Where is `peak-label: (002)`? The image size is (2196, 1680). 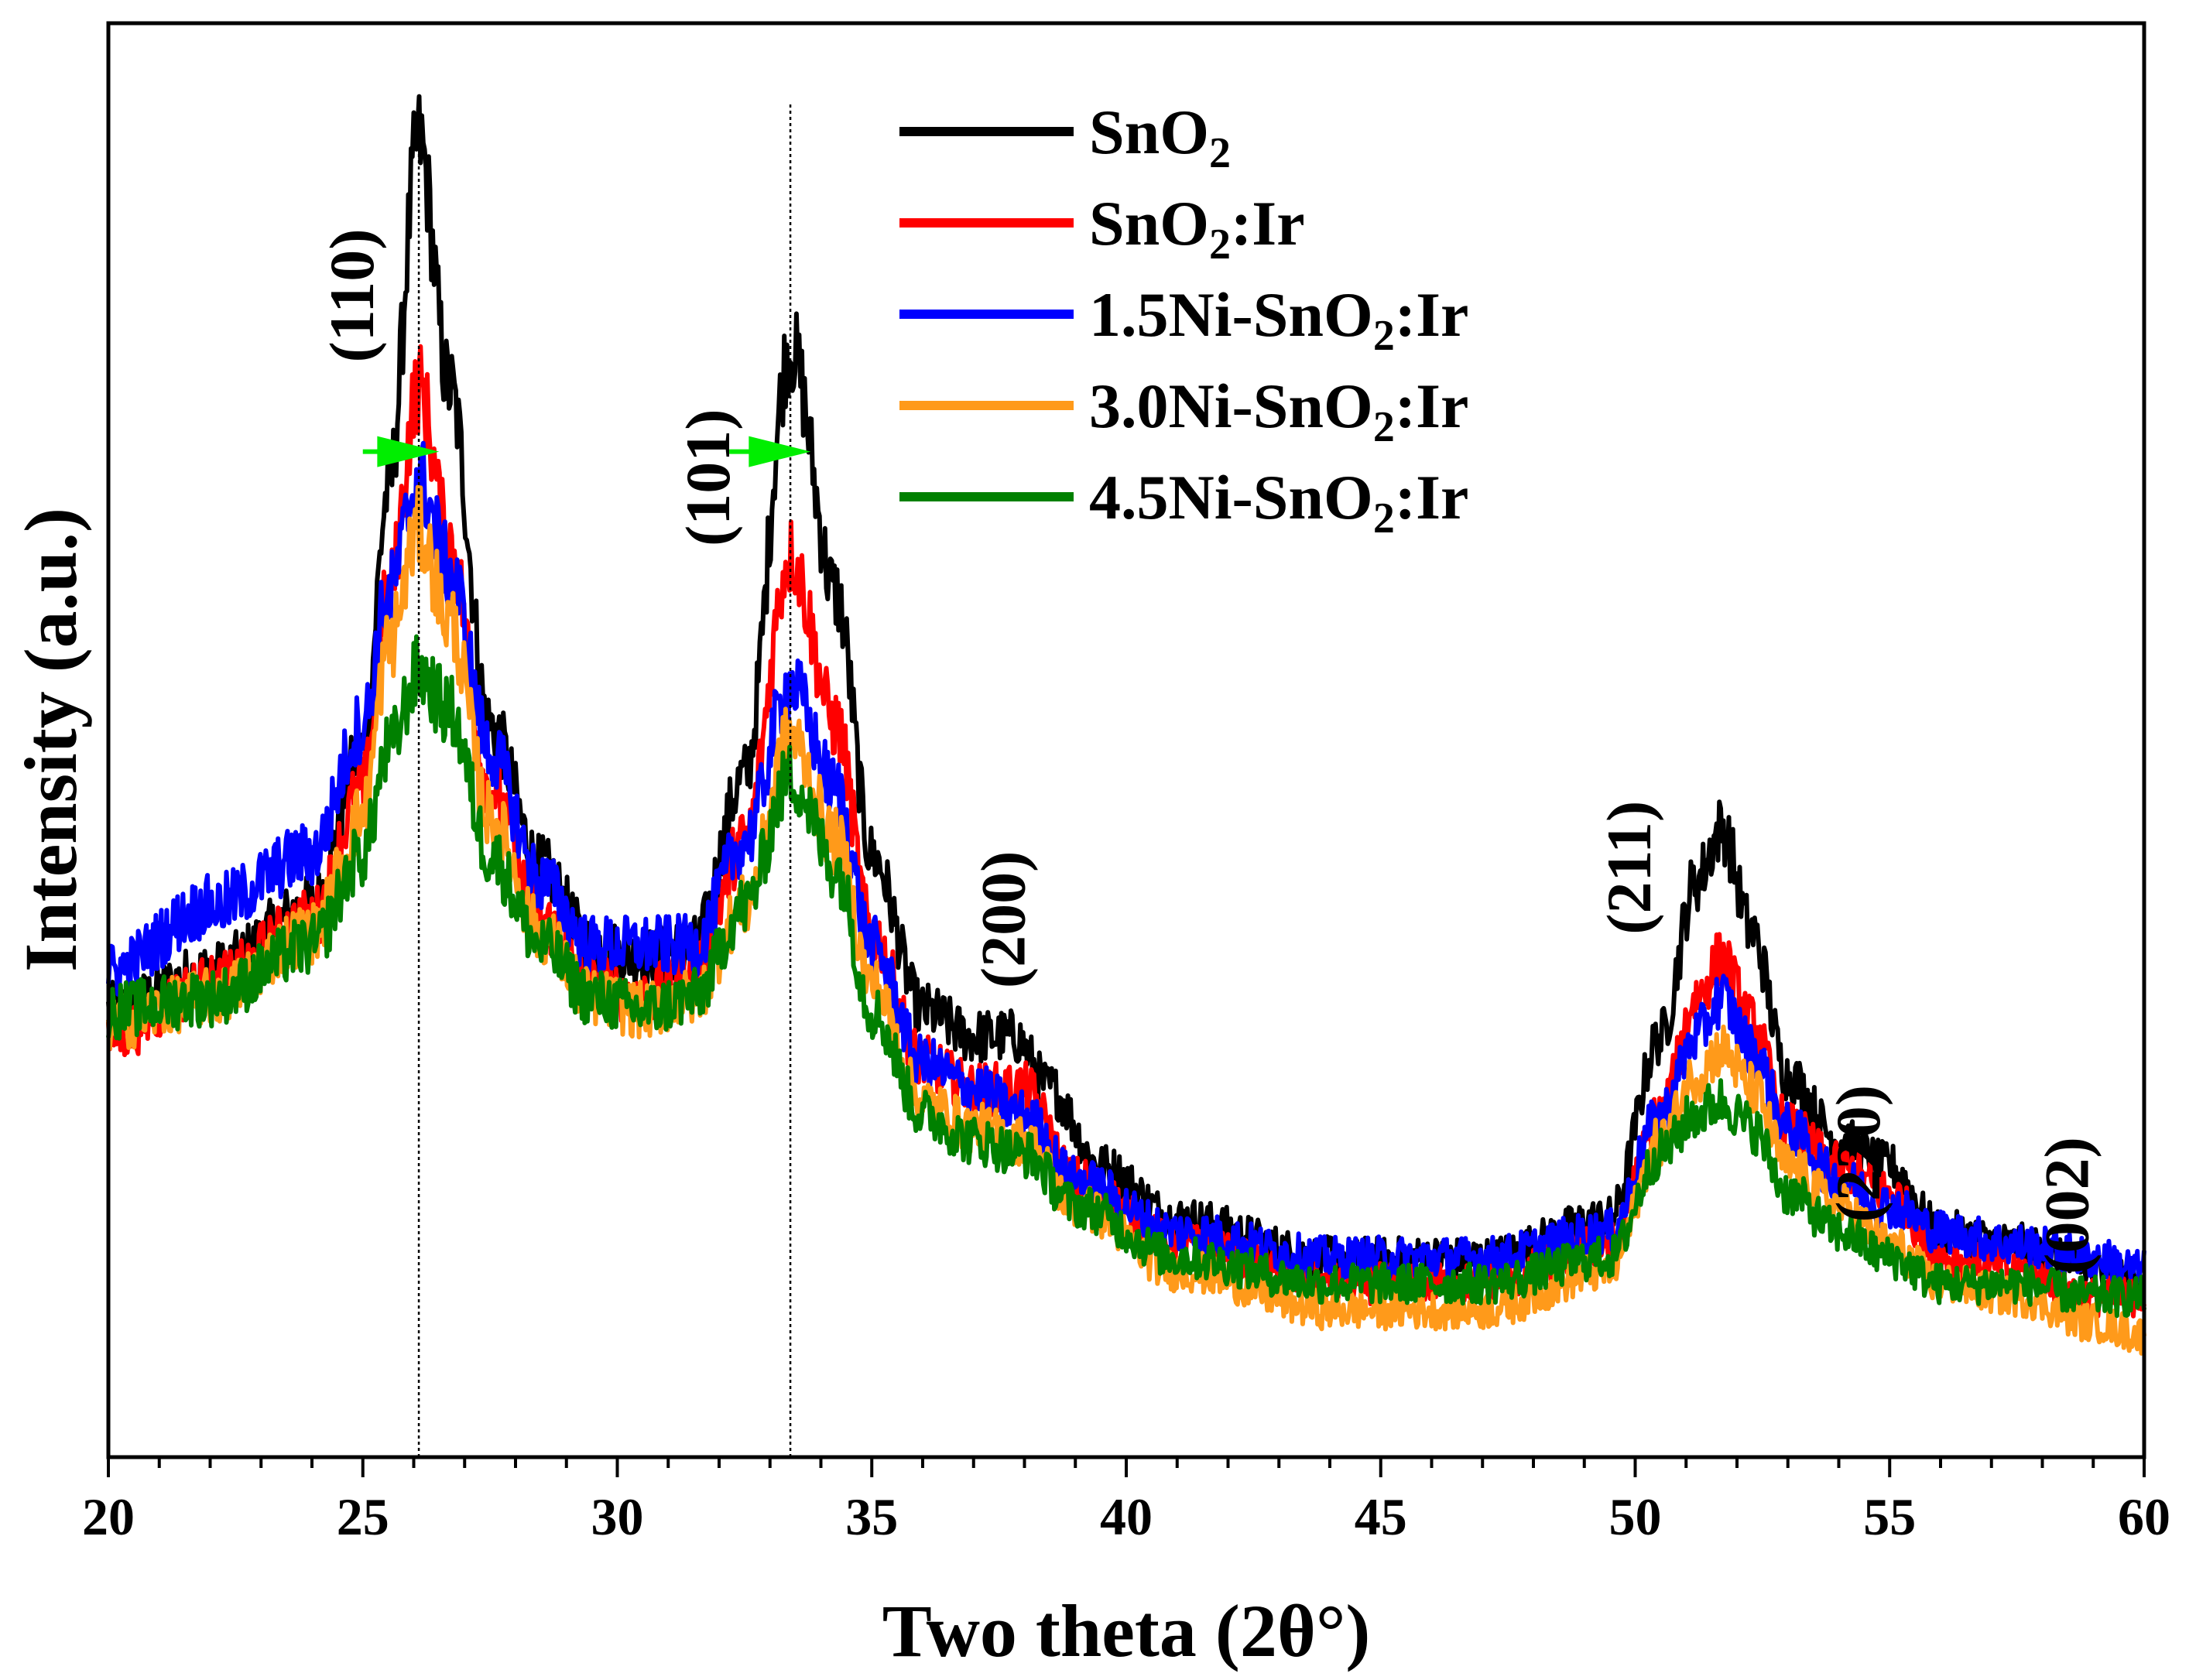
peak-label: (002) is located at coordinates (2067, 1206).